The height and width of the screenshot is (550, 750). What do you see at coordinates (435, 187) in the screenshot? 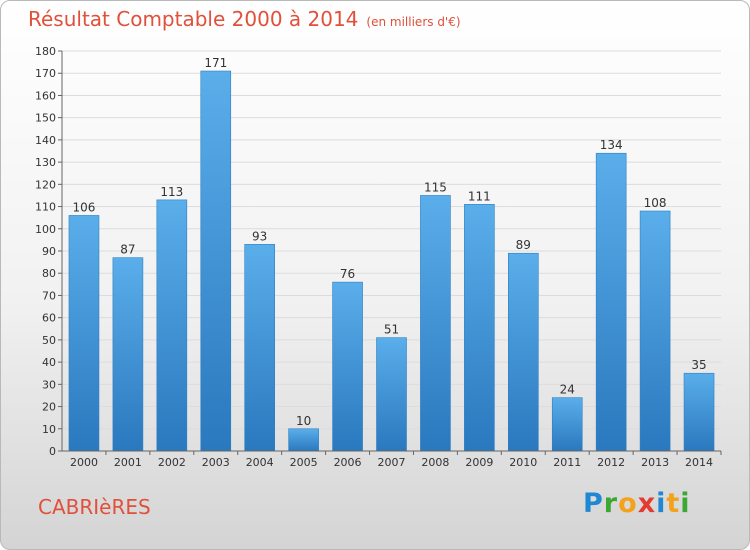
I see `data-label: 115` at bounding box center [435, 187].